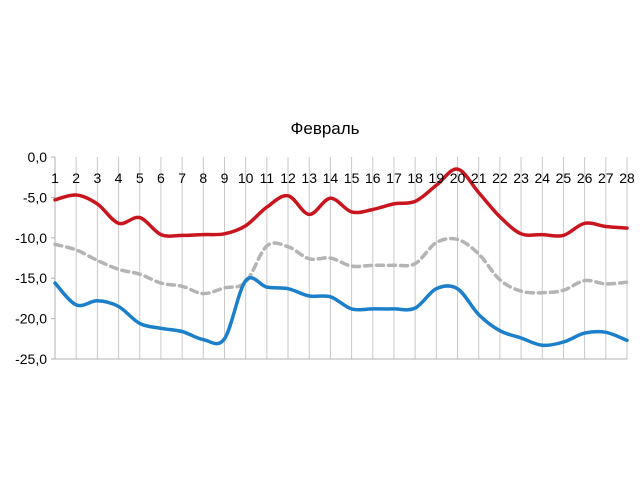 This screenshot has height=480, width=640. I want to click on x-tick-label: 7, so click(182, 178).